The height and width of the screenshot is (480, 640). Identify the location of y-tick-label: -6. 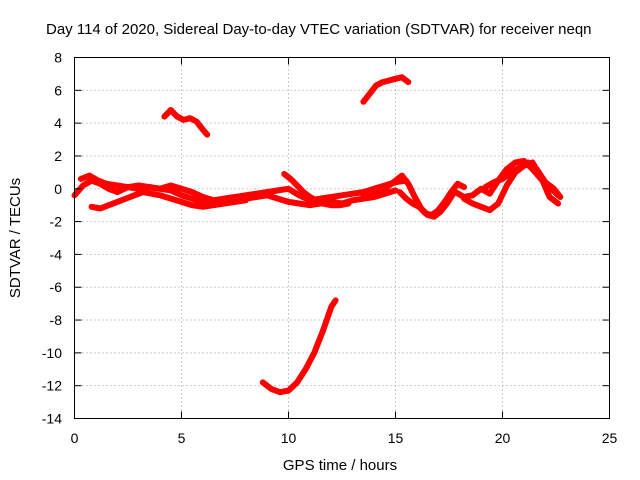
(56, 287).